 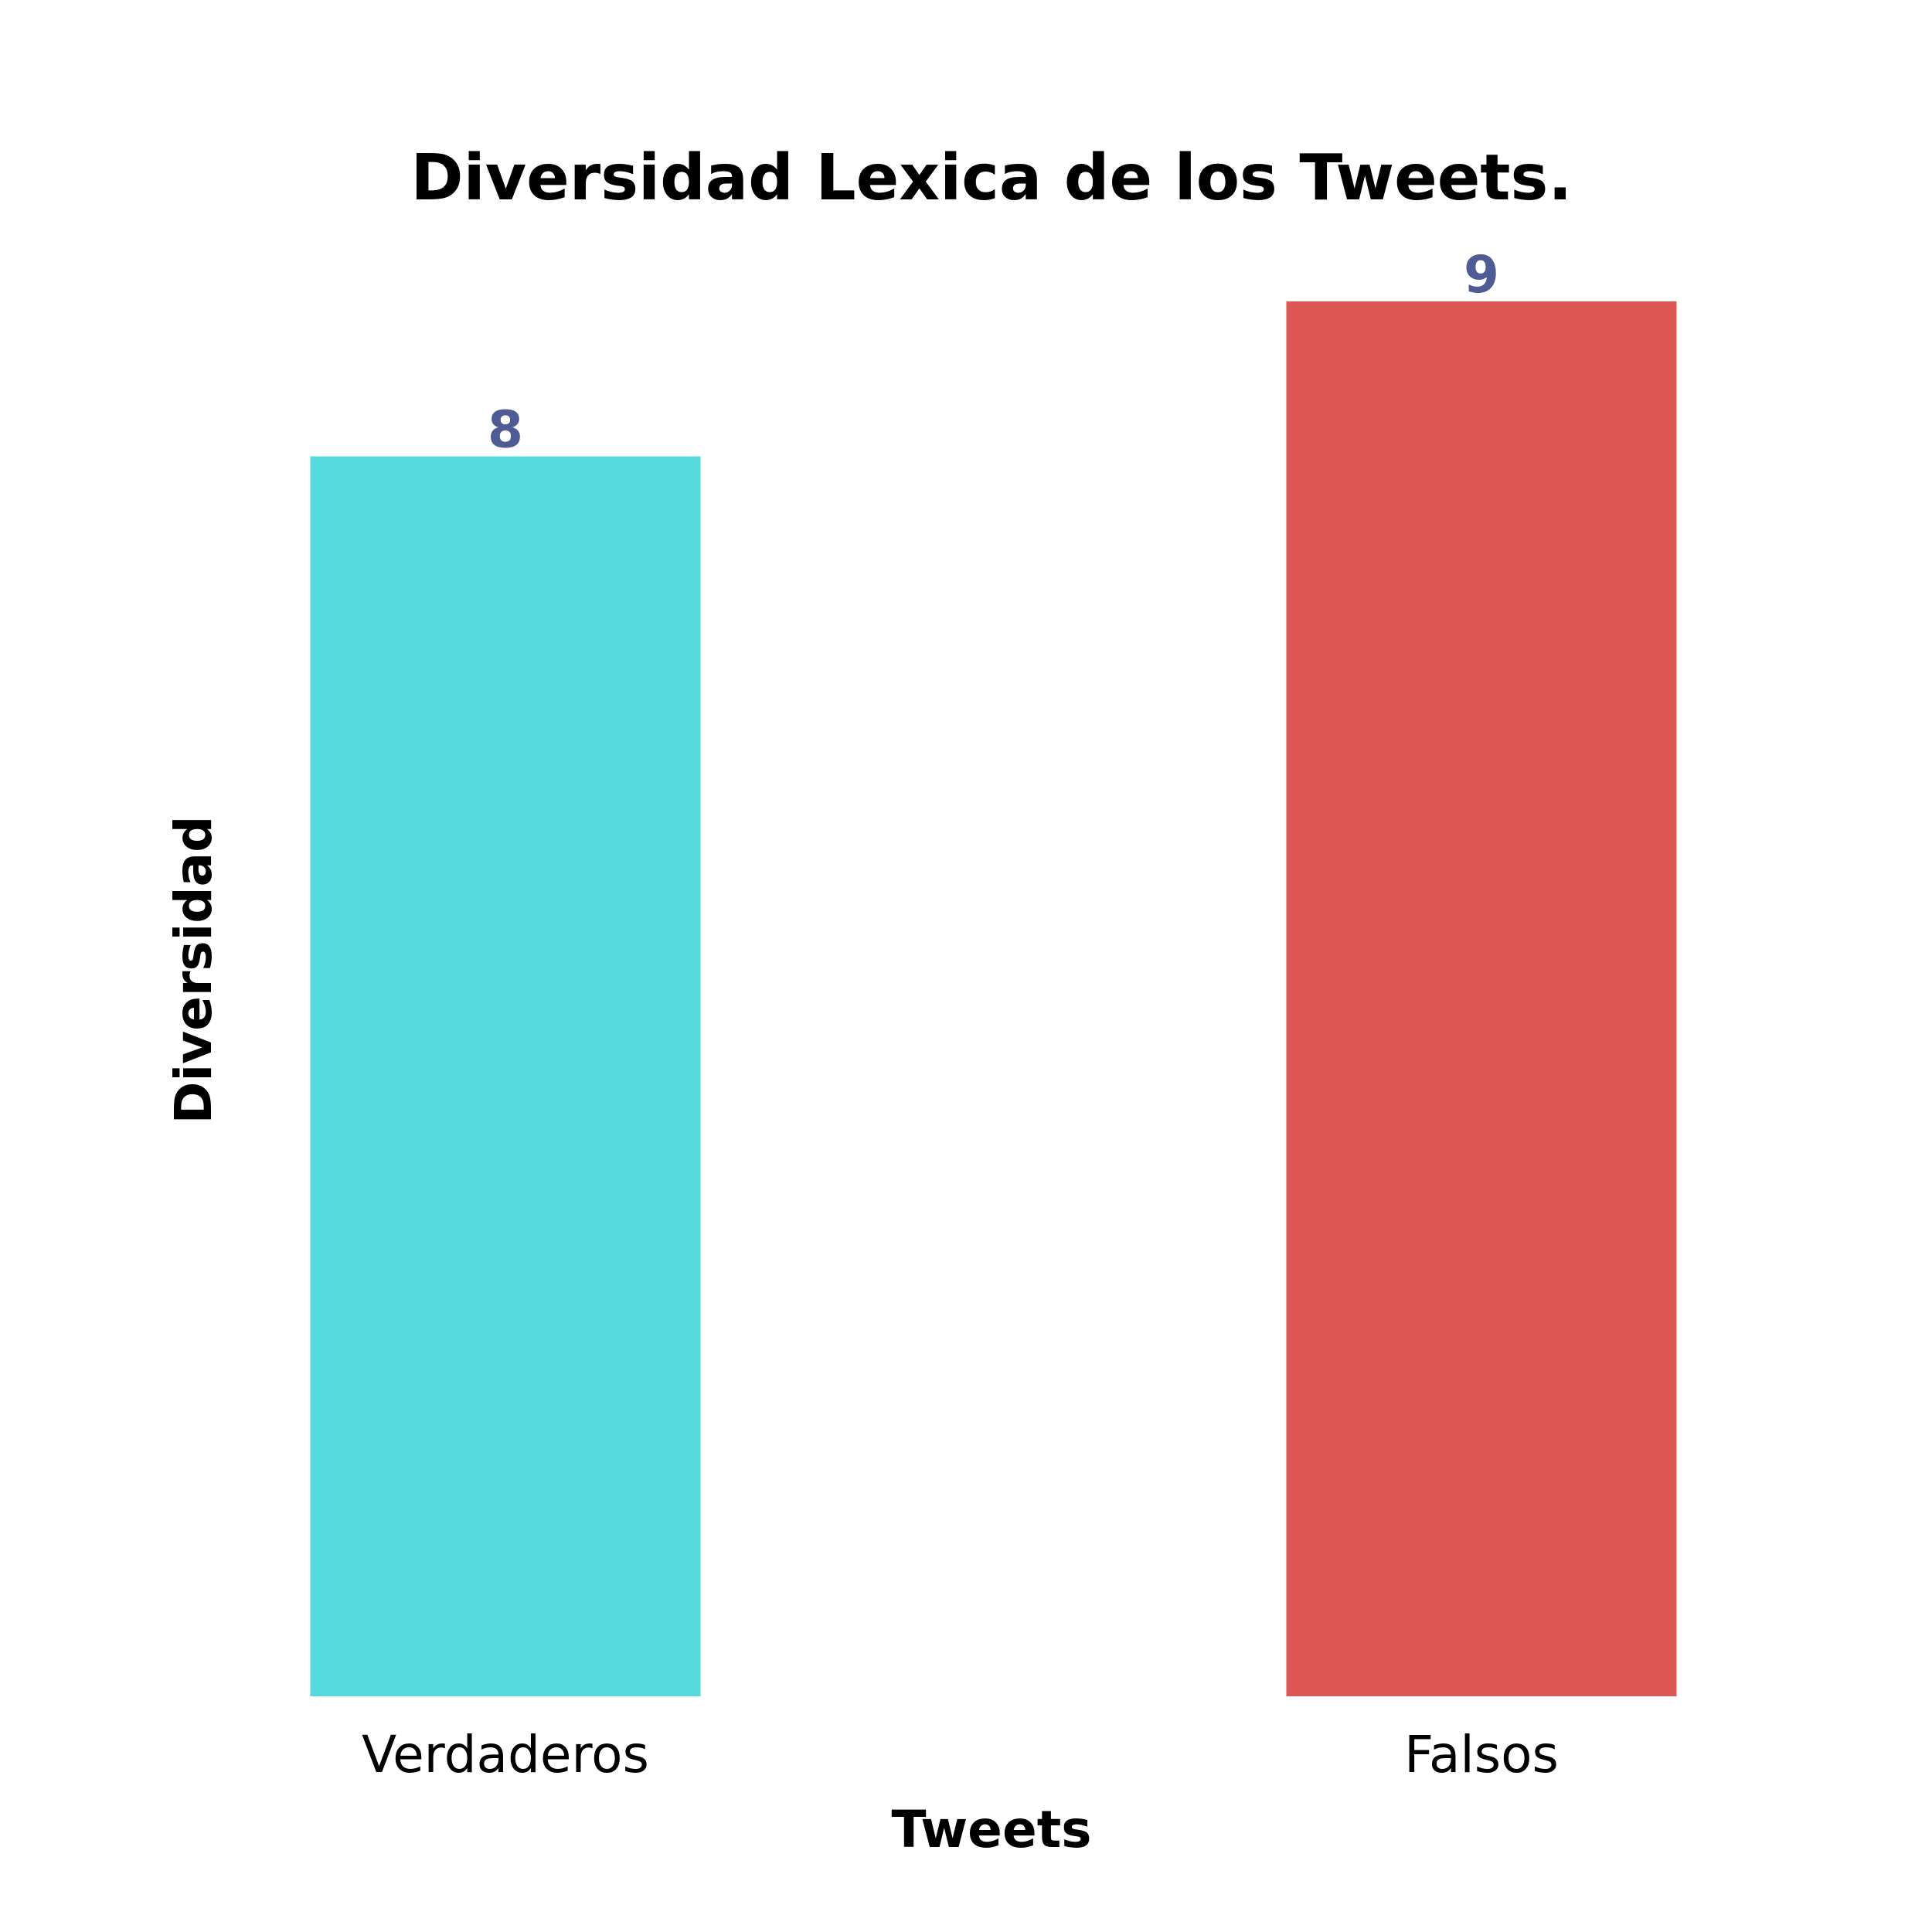 What do you see at coordinates (506, 1755) in the screenshot?
I see `x-tick-label-verdaderos: Verdaderos` at bounding box center [506, 1755].